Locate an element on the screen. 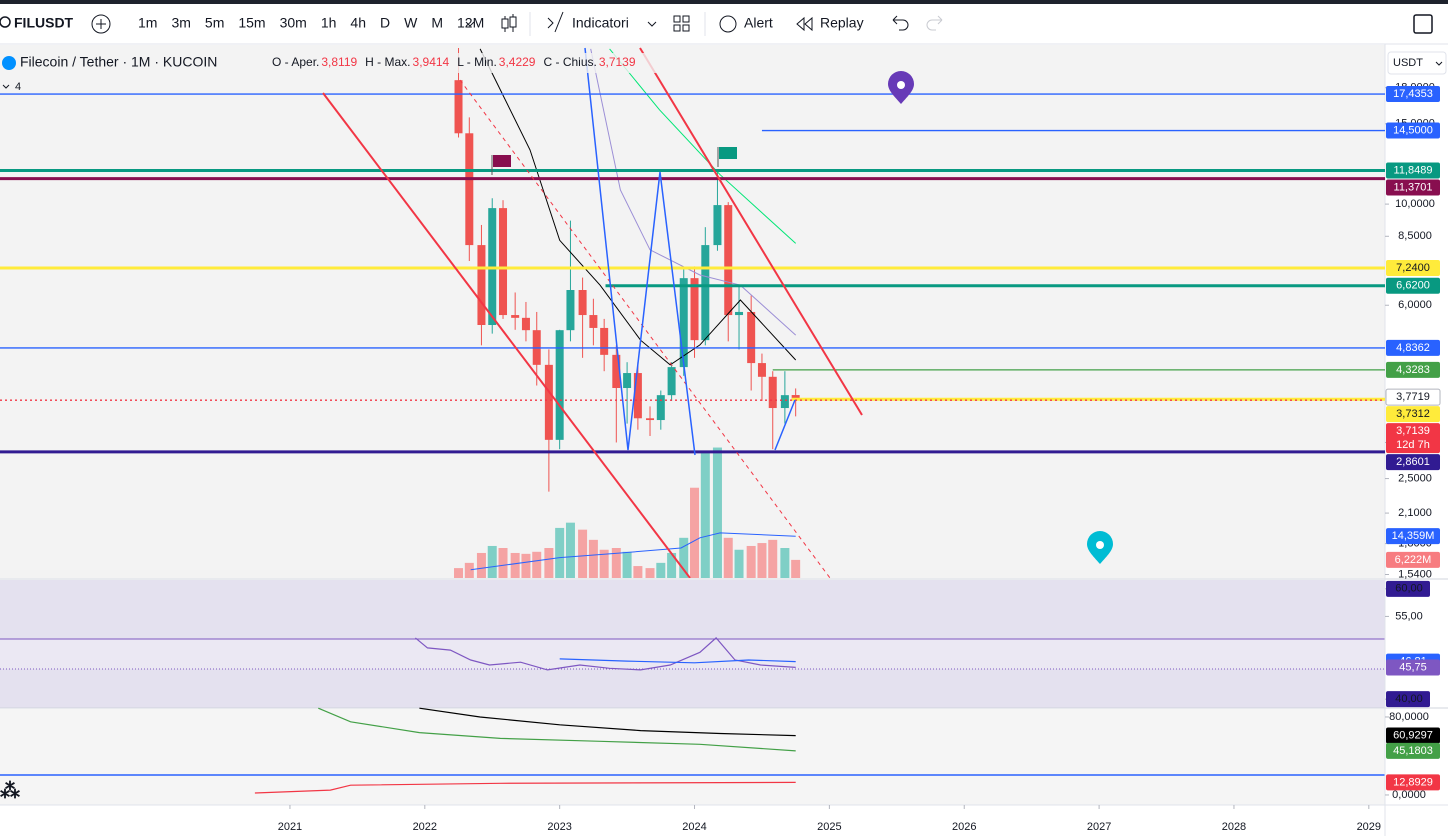 This screenshot has height=836, width=1448. y-tick-label: 8,5000 is located at coordinates (1415, 236).